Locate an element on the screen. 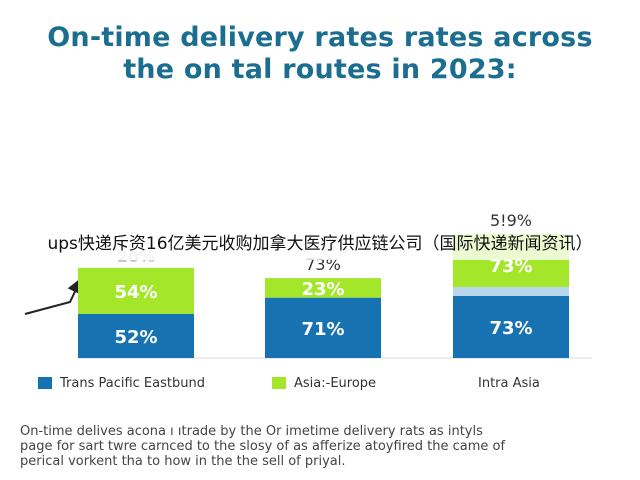 The image size is (640, 480). legend-item-asia-europe: Asia:-Europe is located at coordinates (324, 383).